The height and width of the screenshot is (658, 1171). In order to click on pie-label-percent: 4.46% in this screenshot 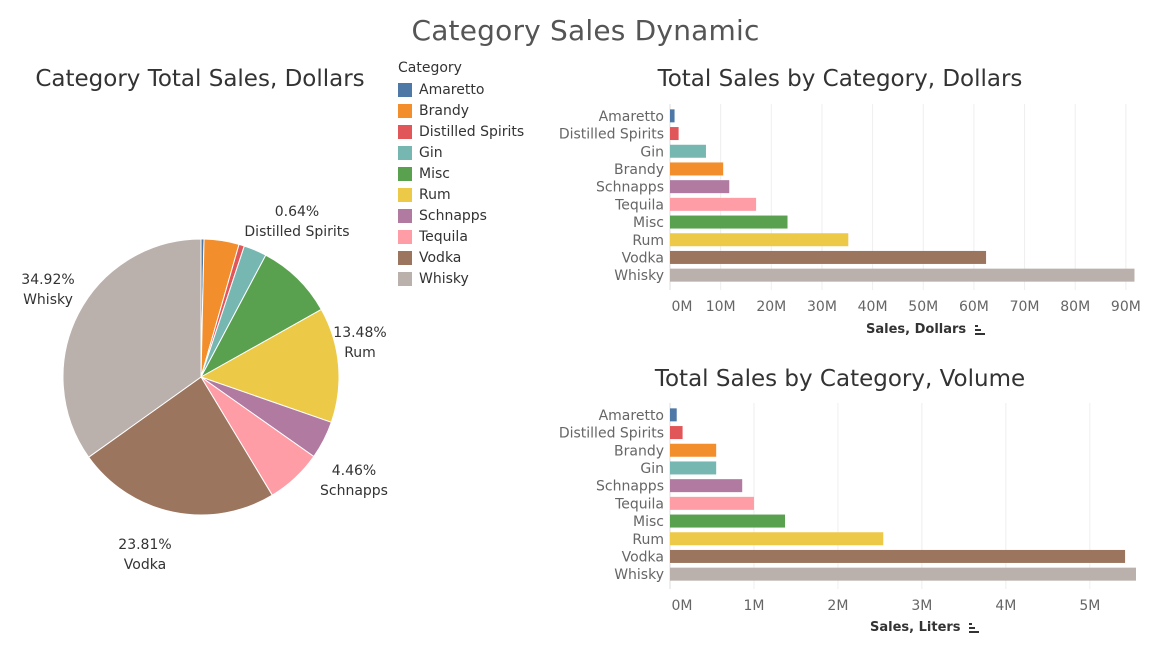, I will do `click(354, 471)`.